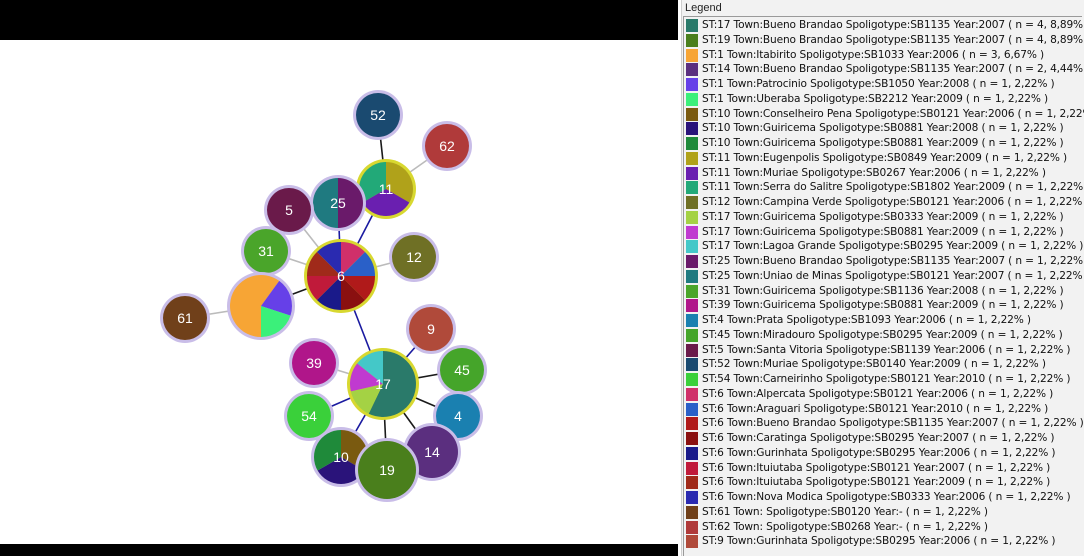 The height and width of the screenshot is (556, 1084). I want to click on node-5: 5, so click(289, 210).